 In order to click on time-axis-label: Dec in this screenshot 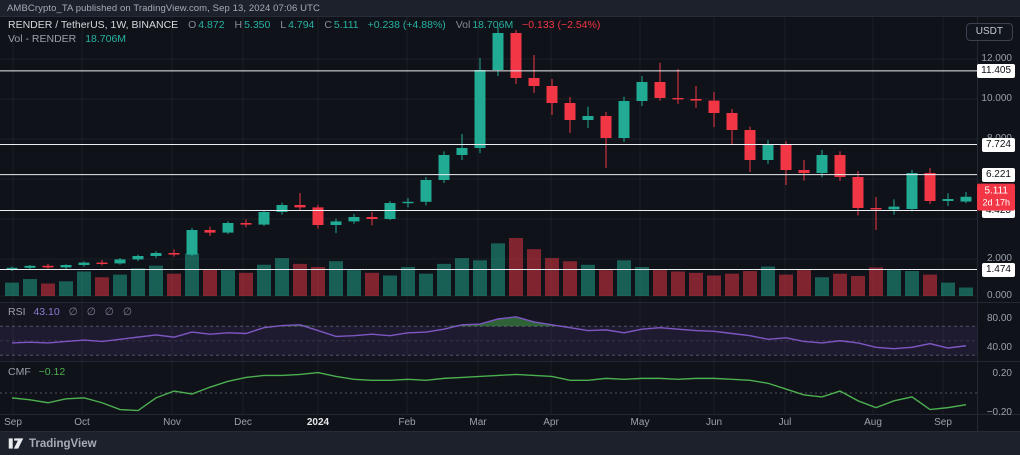, I will do `click(243, 422)`.